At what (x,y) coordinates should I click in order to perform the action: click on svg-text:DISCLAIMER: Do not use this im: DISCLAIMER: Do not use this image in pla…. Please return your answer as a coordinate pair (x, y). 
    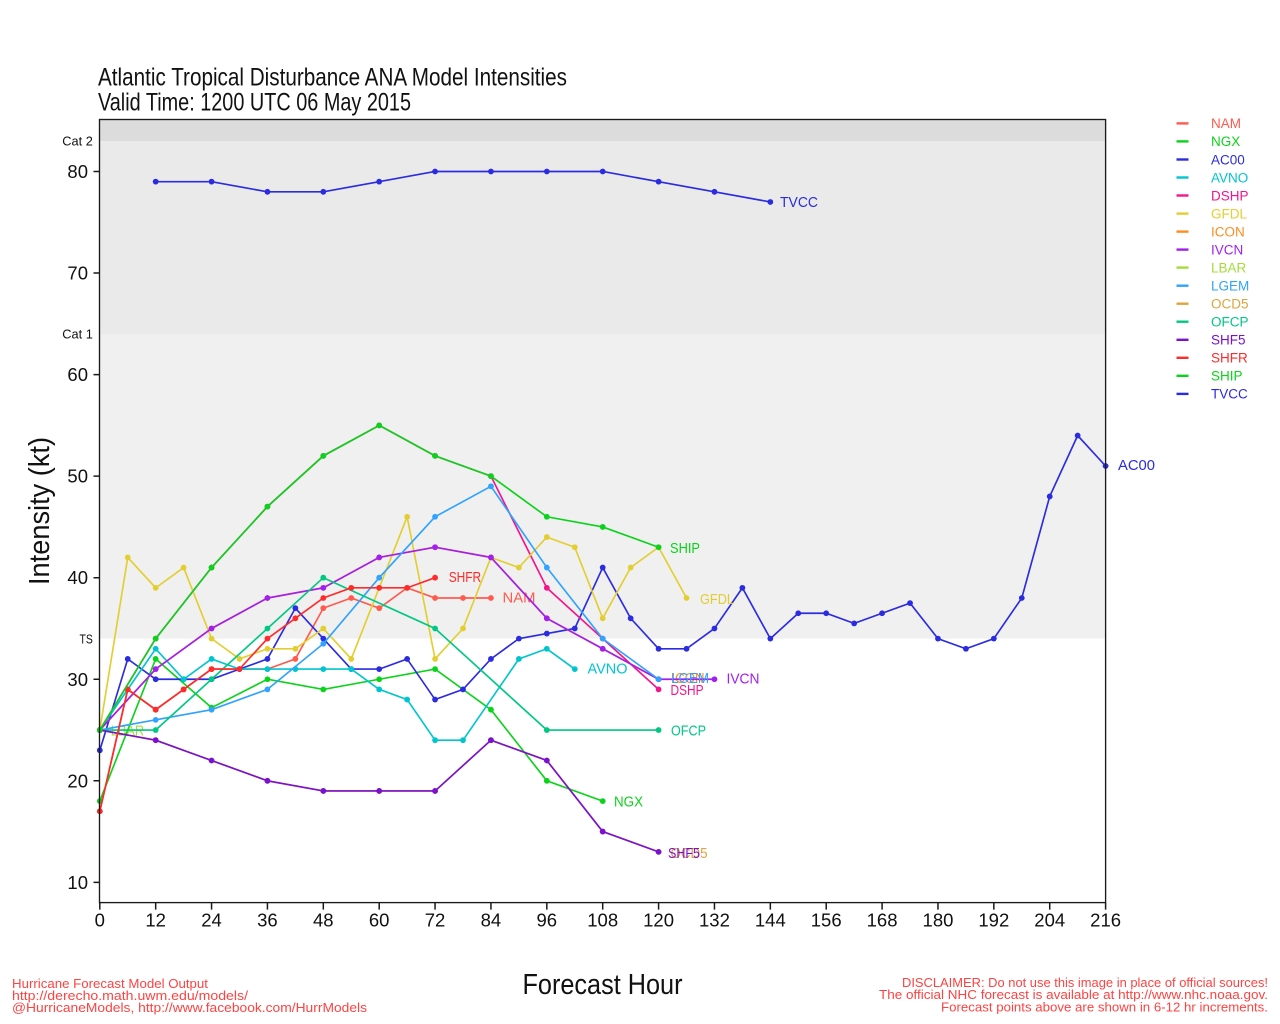
    Looking at the image, I should click on (1085, 982).